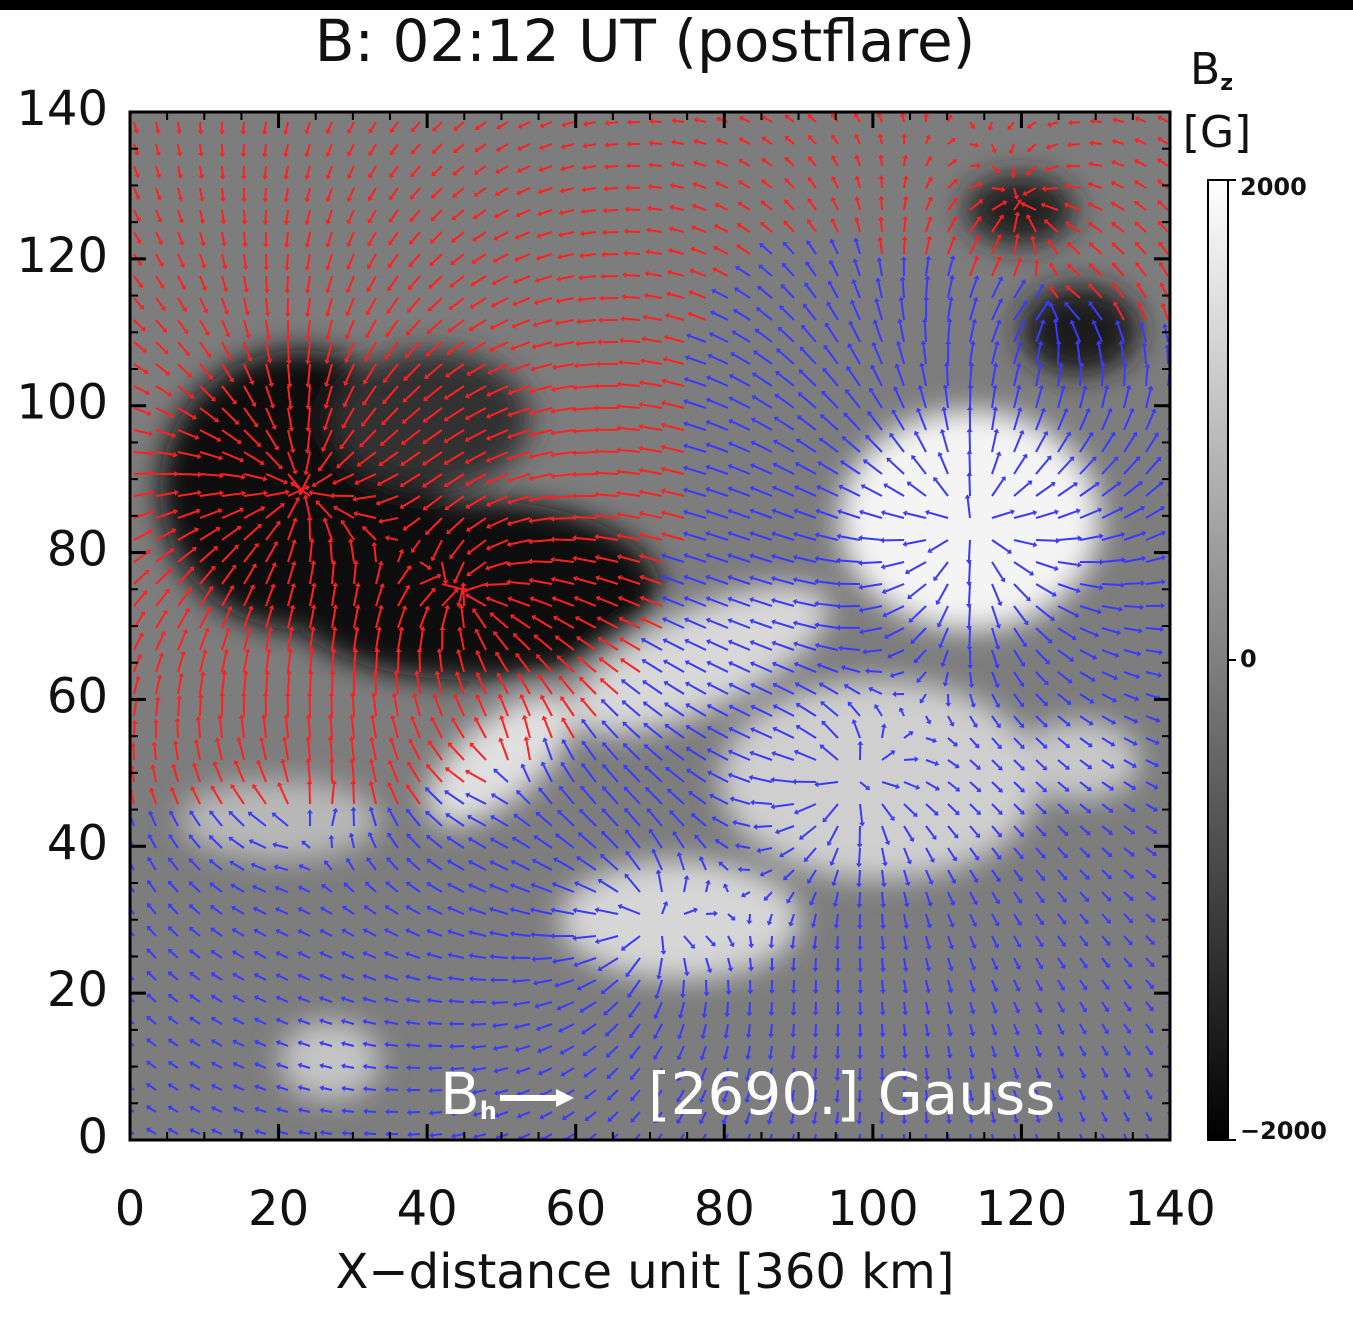 This screenshot has height=1318, width=1353. I want to click on y-tick-label: 40, so click(77, 843).